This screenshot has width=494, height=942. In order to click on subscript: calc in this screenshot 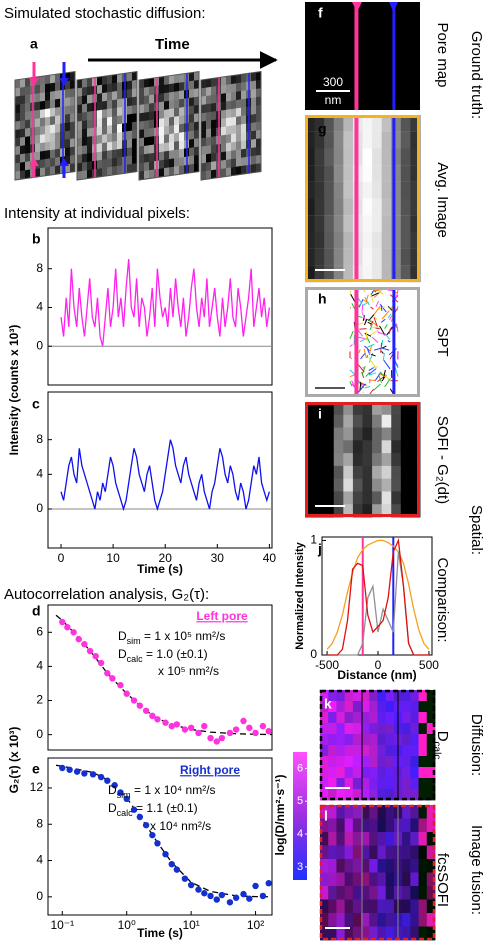, I will do `click(135, 659)`.